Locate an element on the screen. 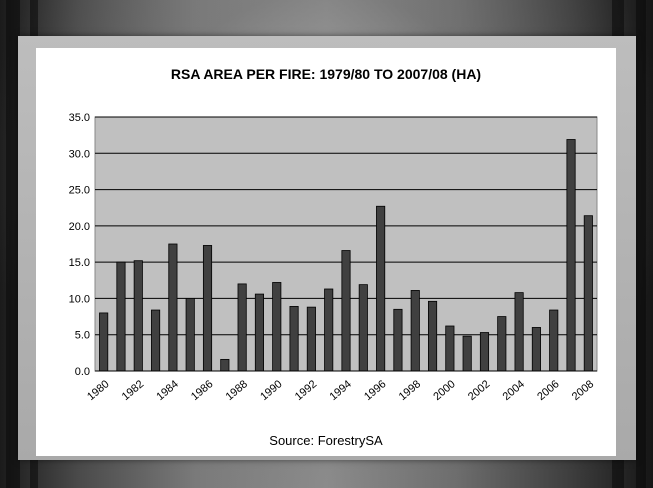 This screenshot has height=488, width=653. bar-1992 is located at coordinates (311, 339).